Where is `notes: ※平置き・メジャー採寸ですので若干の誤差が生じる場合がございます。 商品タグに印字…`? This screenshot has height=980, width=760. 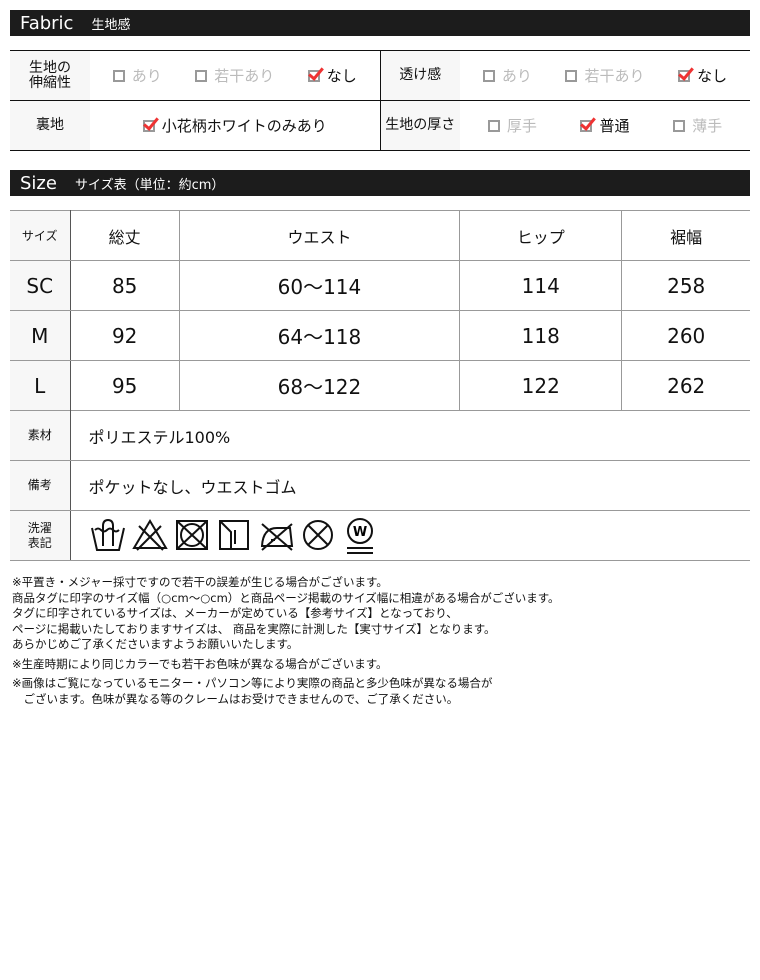 notes: ※平置き・メジャー採寸ですので若干の誤差が生じる場合がございます。 商品タグに印字… is located at coordinates (286, 641).